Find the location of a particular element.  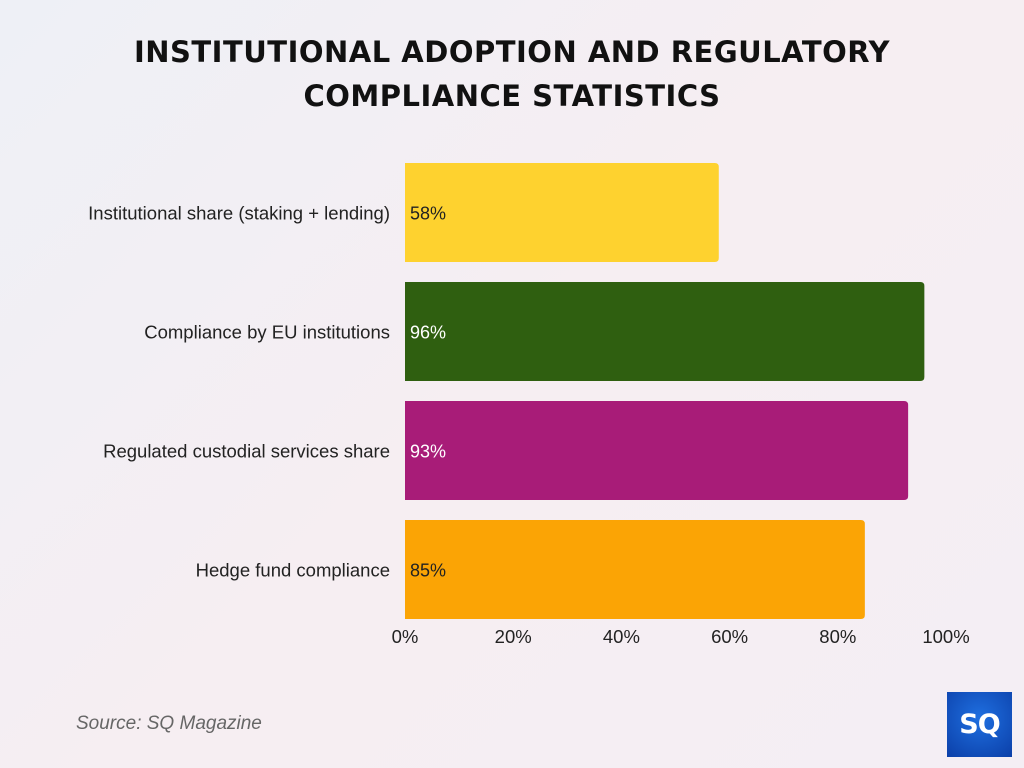

bar-value-label: 93% is located at coordinates (428, 452).